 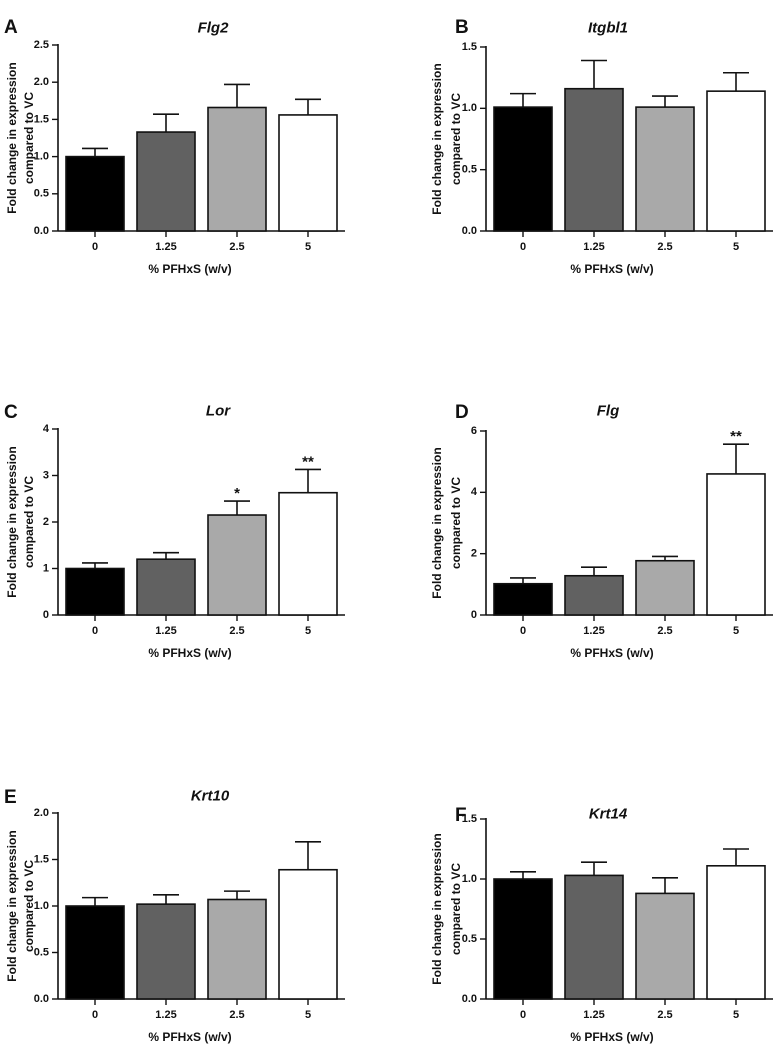 What do you see at coordinates (46, 568) in the screenshot?
I see `y-tick-label: 1` at bounding box center [46, 568].